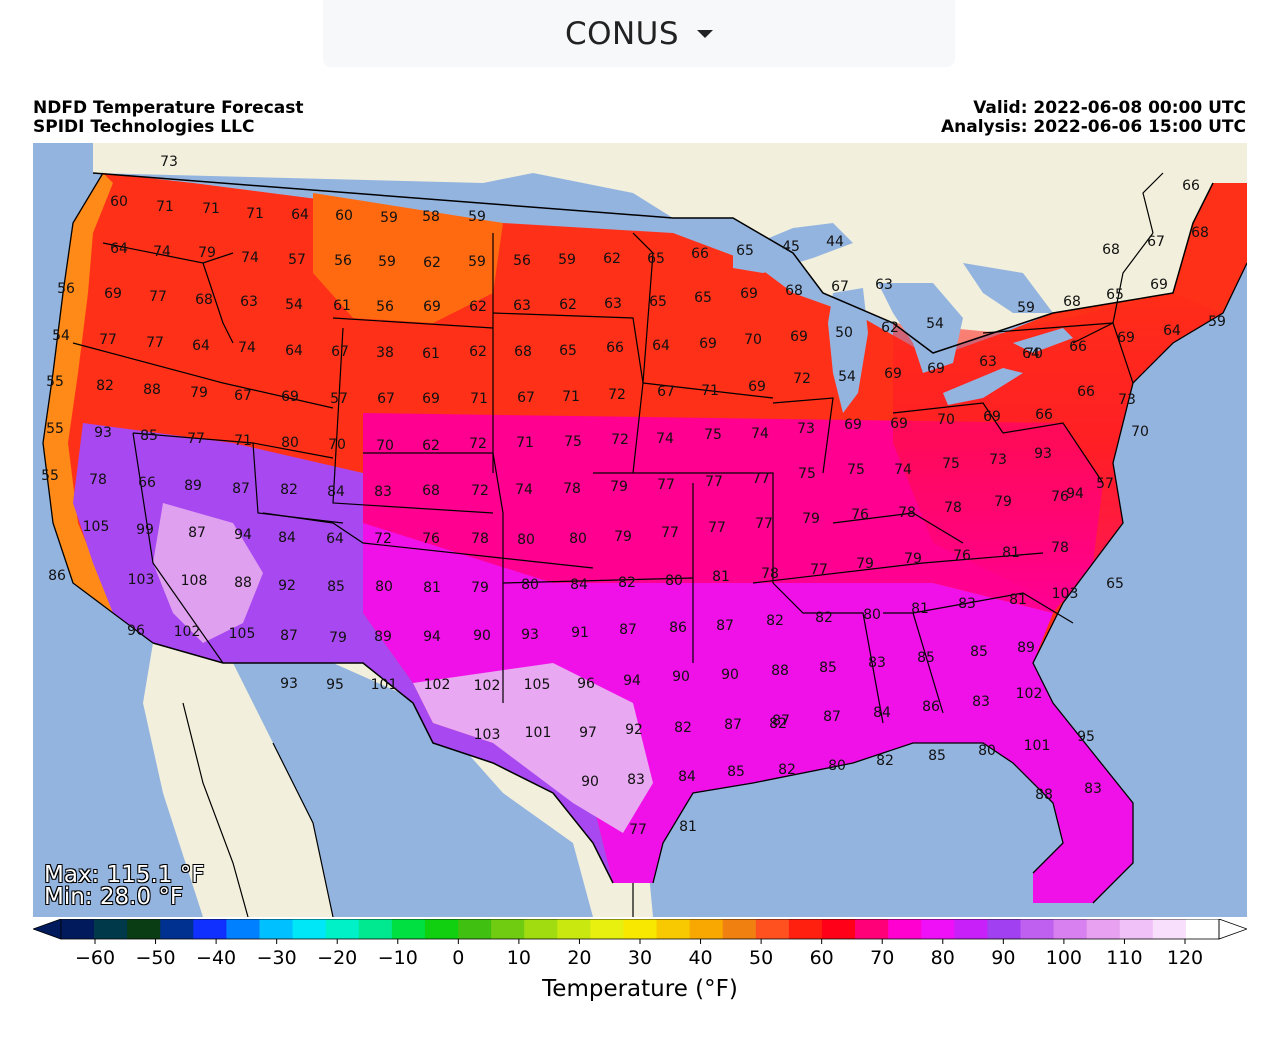 This screenshot has height=1062, width=1280. Describe the element at coordinates (1043, 454) in the screenshot. I see `temp-label: 93` at that location.